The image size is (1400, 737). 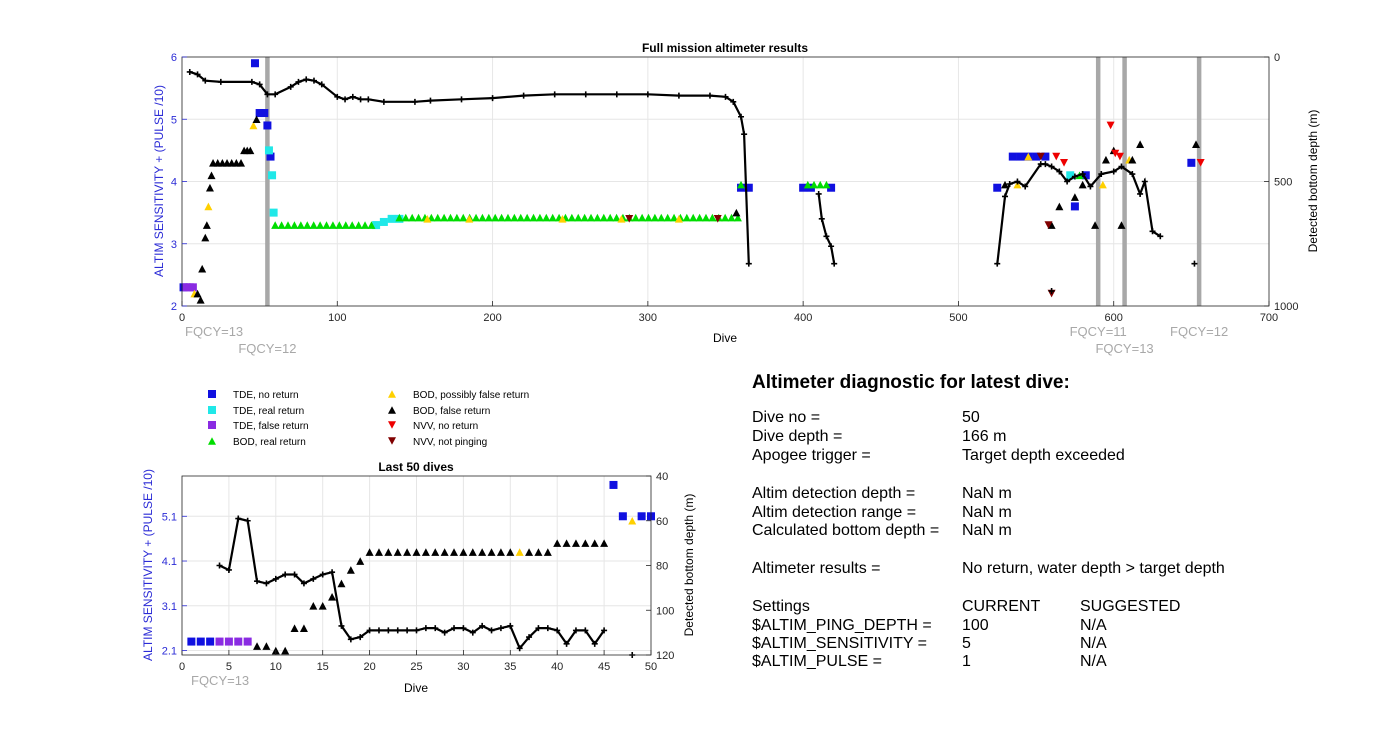 What do you see at coordinates (811, 455) in the screenshot?
I see `apogee-trigger-label: Apogee trigger =` at bounding box center [811, 455].